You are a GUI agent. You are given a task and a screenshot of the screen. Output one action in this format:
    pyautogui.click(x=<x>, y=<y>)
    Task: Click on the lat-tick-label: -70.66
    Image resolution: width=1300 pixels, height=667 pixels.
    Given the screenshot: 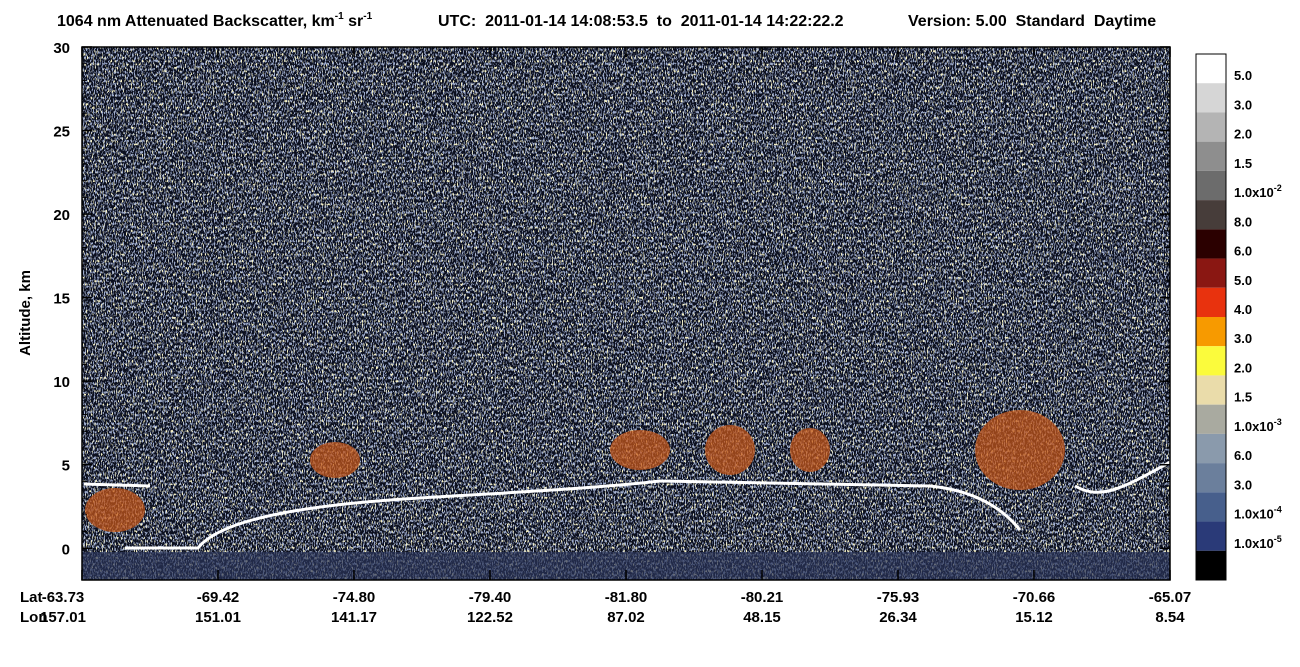 What is the action you would take?
    pyautogui.click(x=1034, y=597)
    